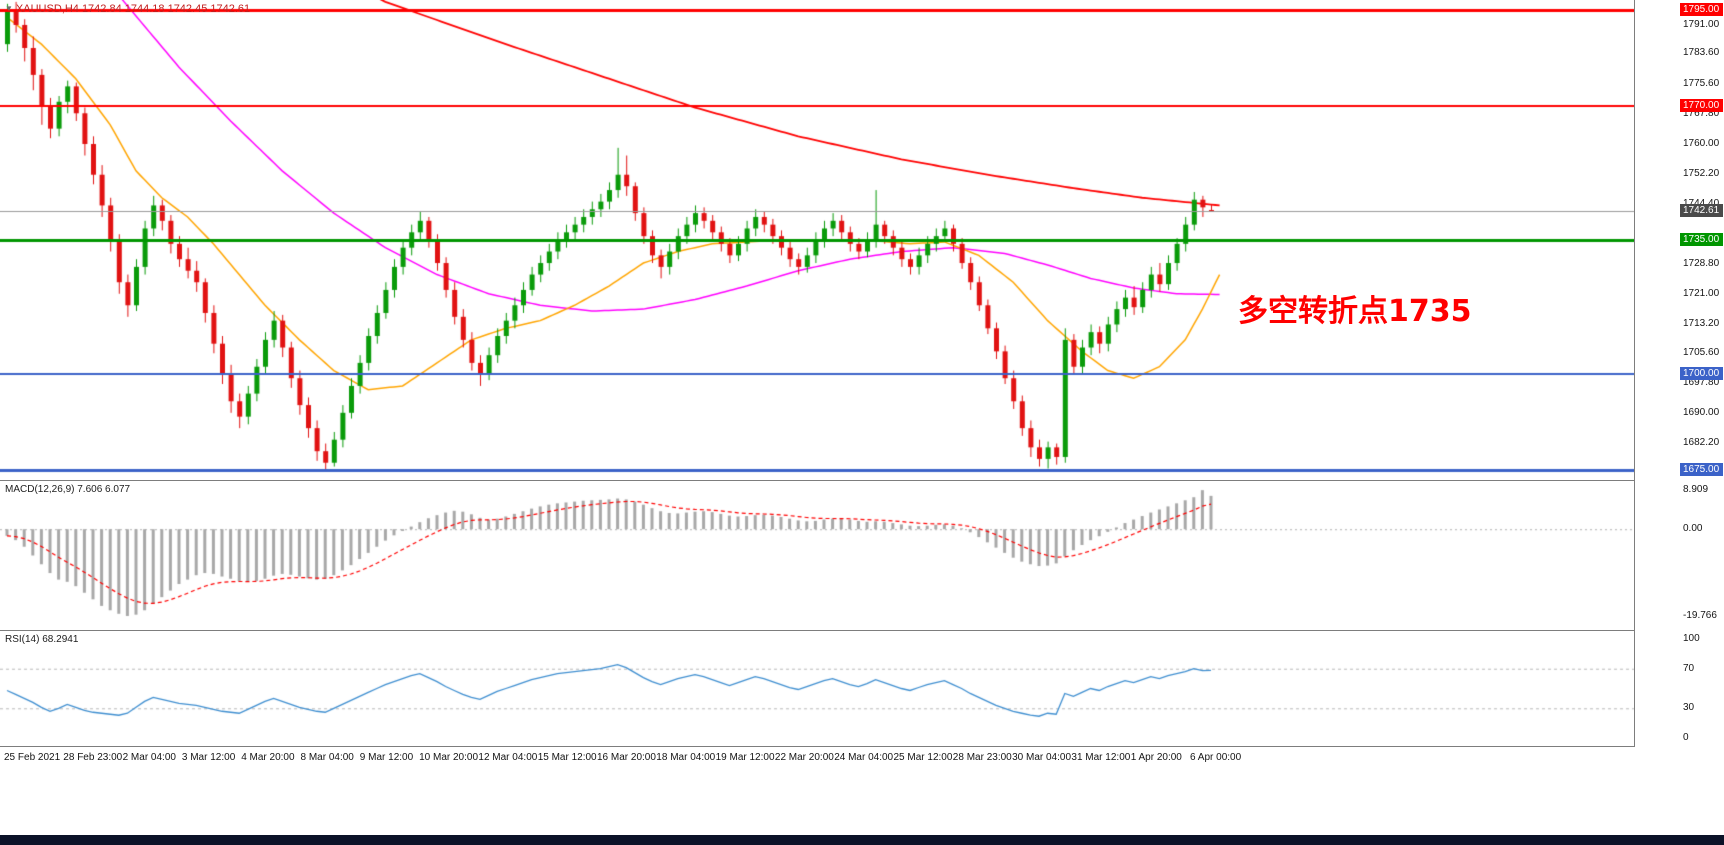  I want to click on price-axis-label: 1713.20, so click(1701, 323).